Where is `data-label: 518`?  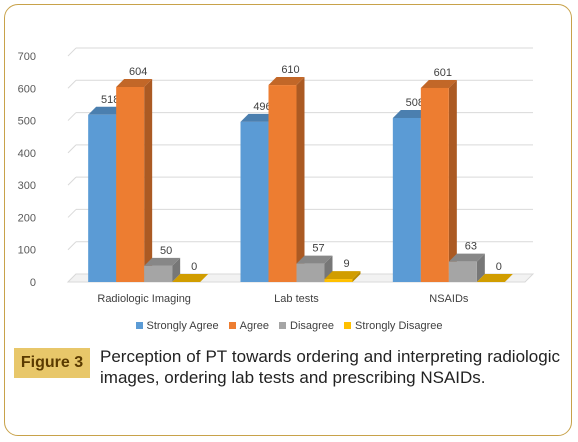
data-label: 518 is located at coordinates (110, 100).